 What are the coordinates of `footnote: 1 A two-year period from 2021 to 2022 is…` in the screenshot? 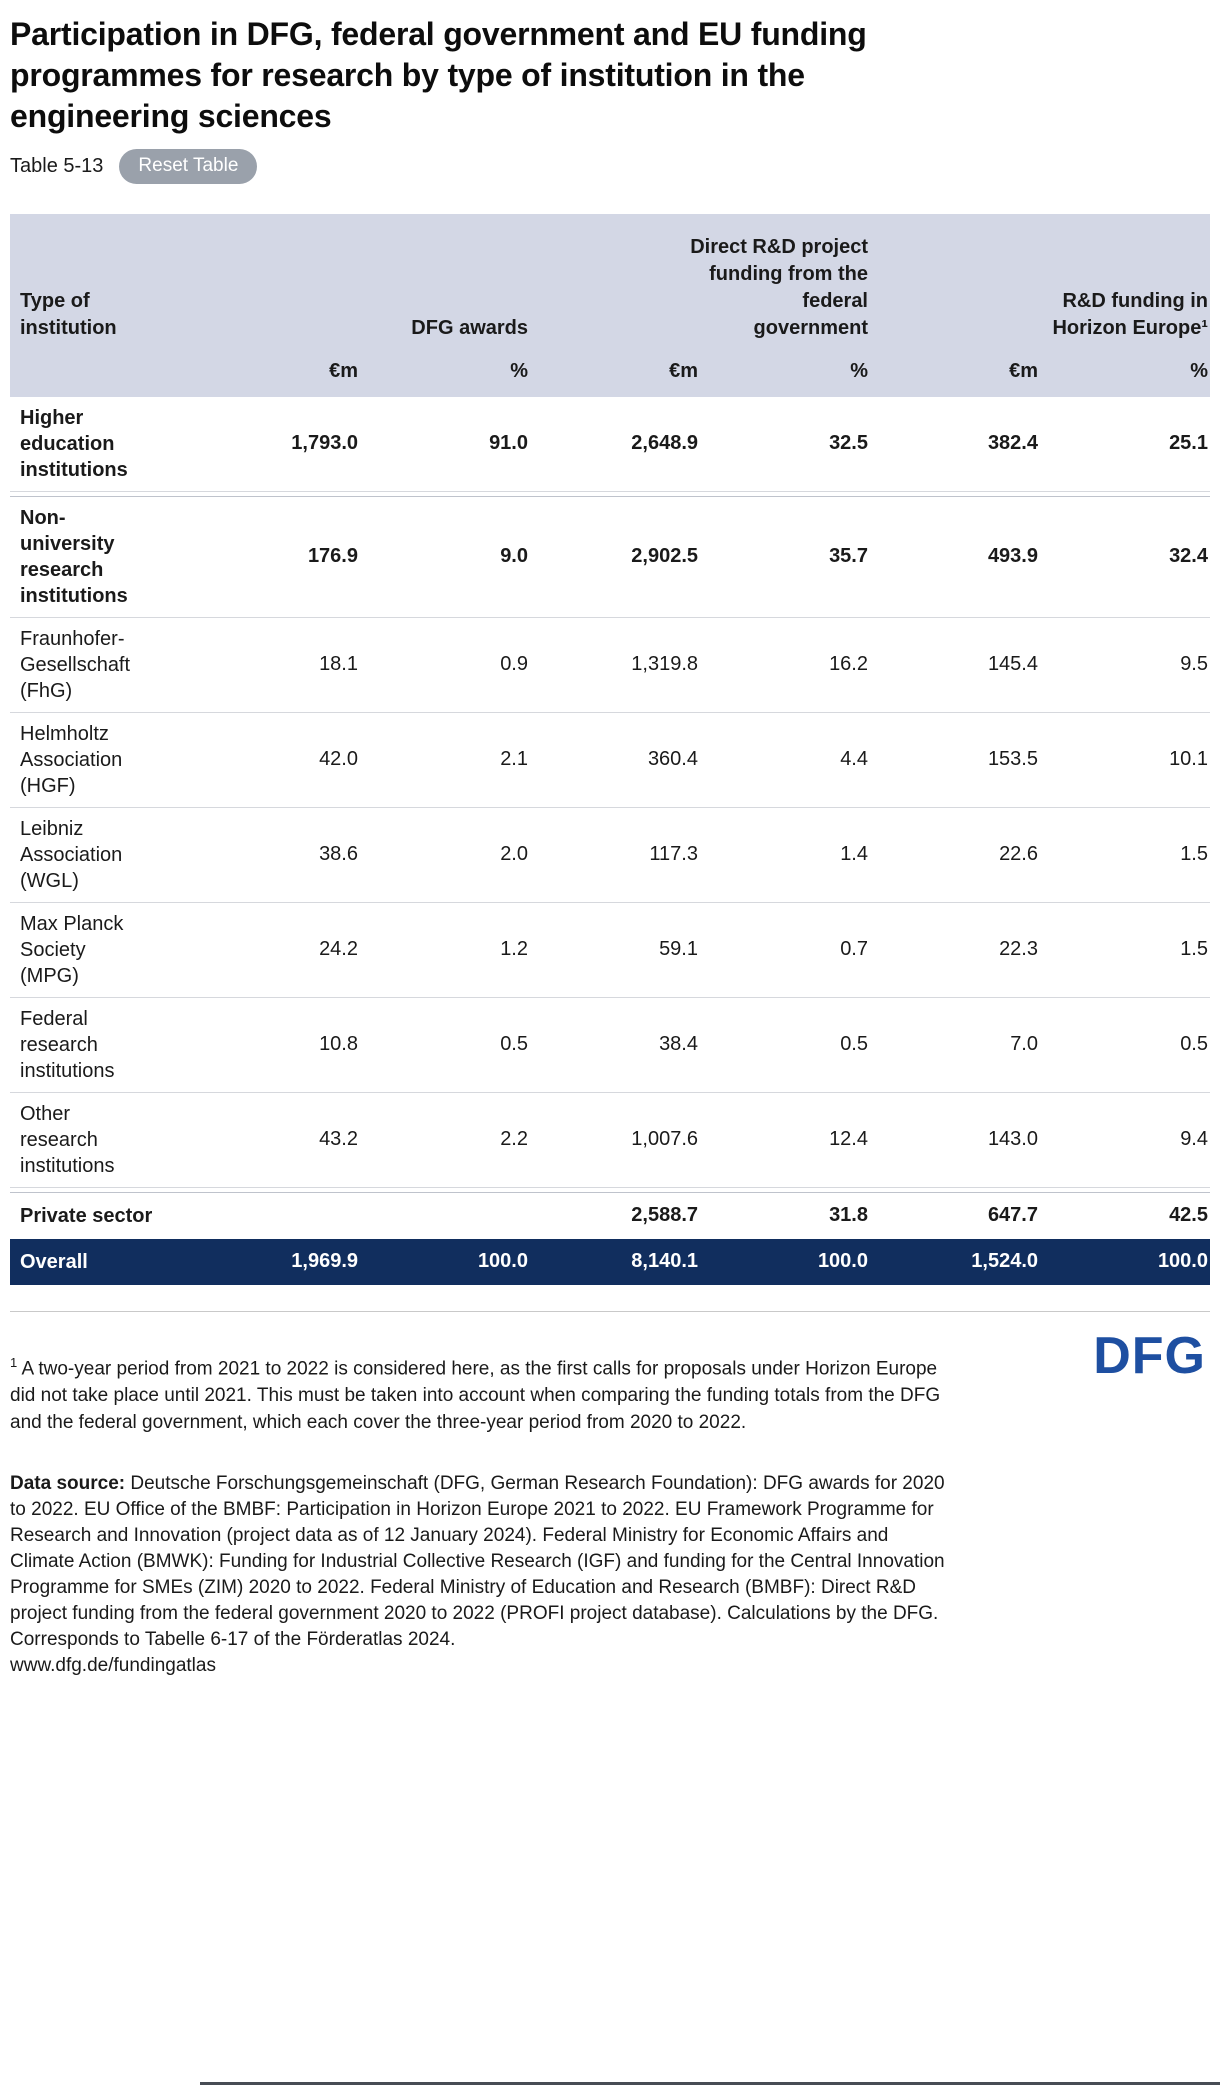 It's located at (477, 1392).